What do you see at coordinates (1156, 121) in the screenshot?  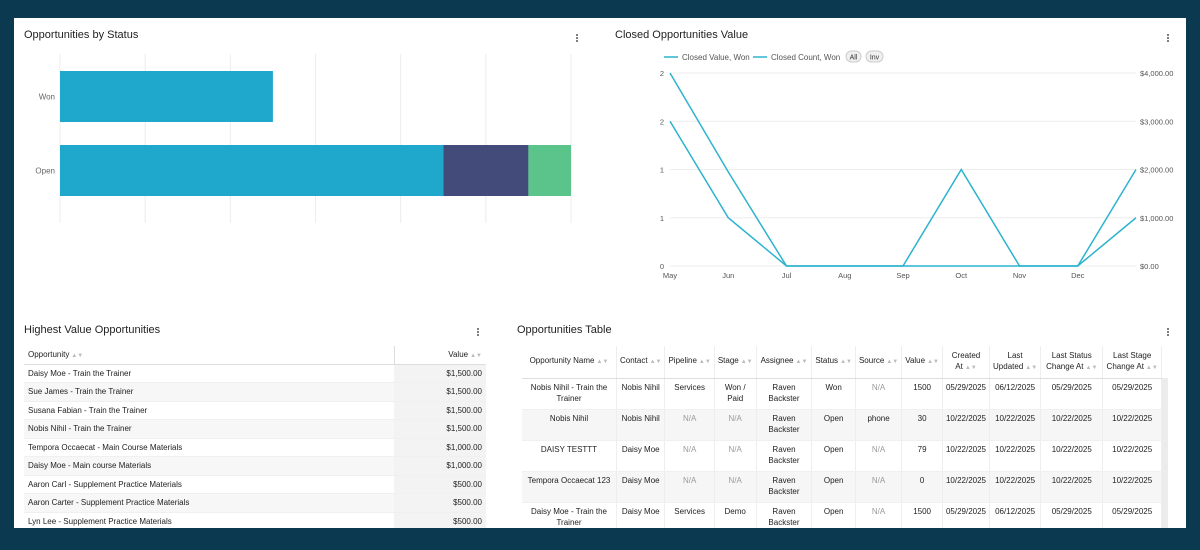 I see `right-axis-tick: $3,000.00` at bounding box center [1156, 121].